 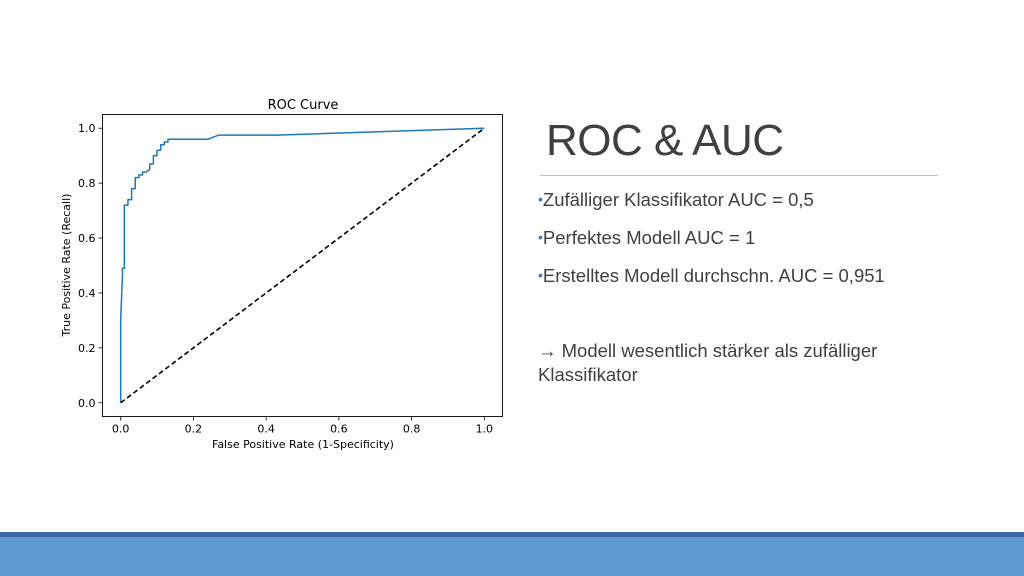 What do you see at coordinates (266, 429) in the screenshot?
I see `x-tick-label: 0.4` at bounding box center [266, 429].